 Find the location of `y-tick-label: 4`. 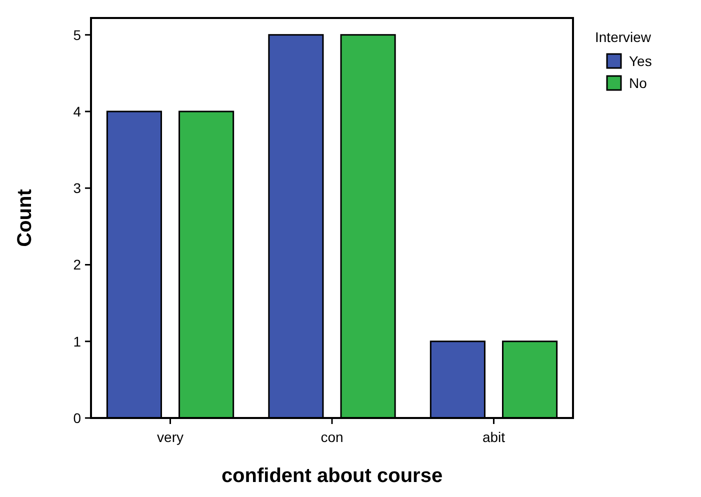

y-tick-label: 4 is located at coordinates (77, 111).